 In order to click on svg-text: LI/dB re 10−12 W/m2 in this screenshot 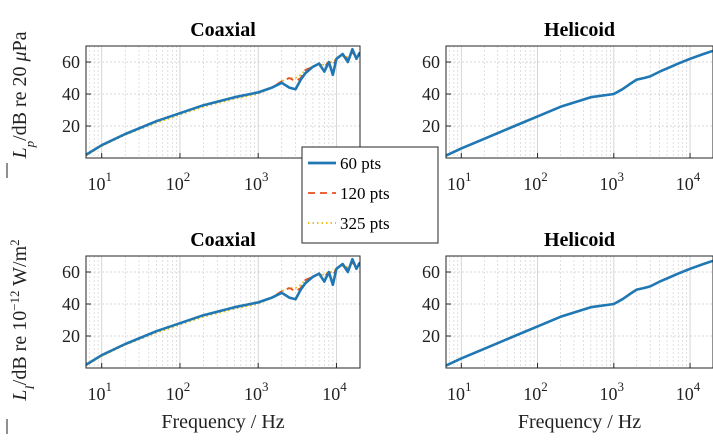, I will do `click(22, 320)`.